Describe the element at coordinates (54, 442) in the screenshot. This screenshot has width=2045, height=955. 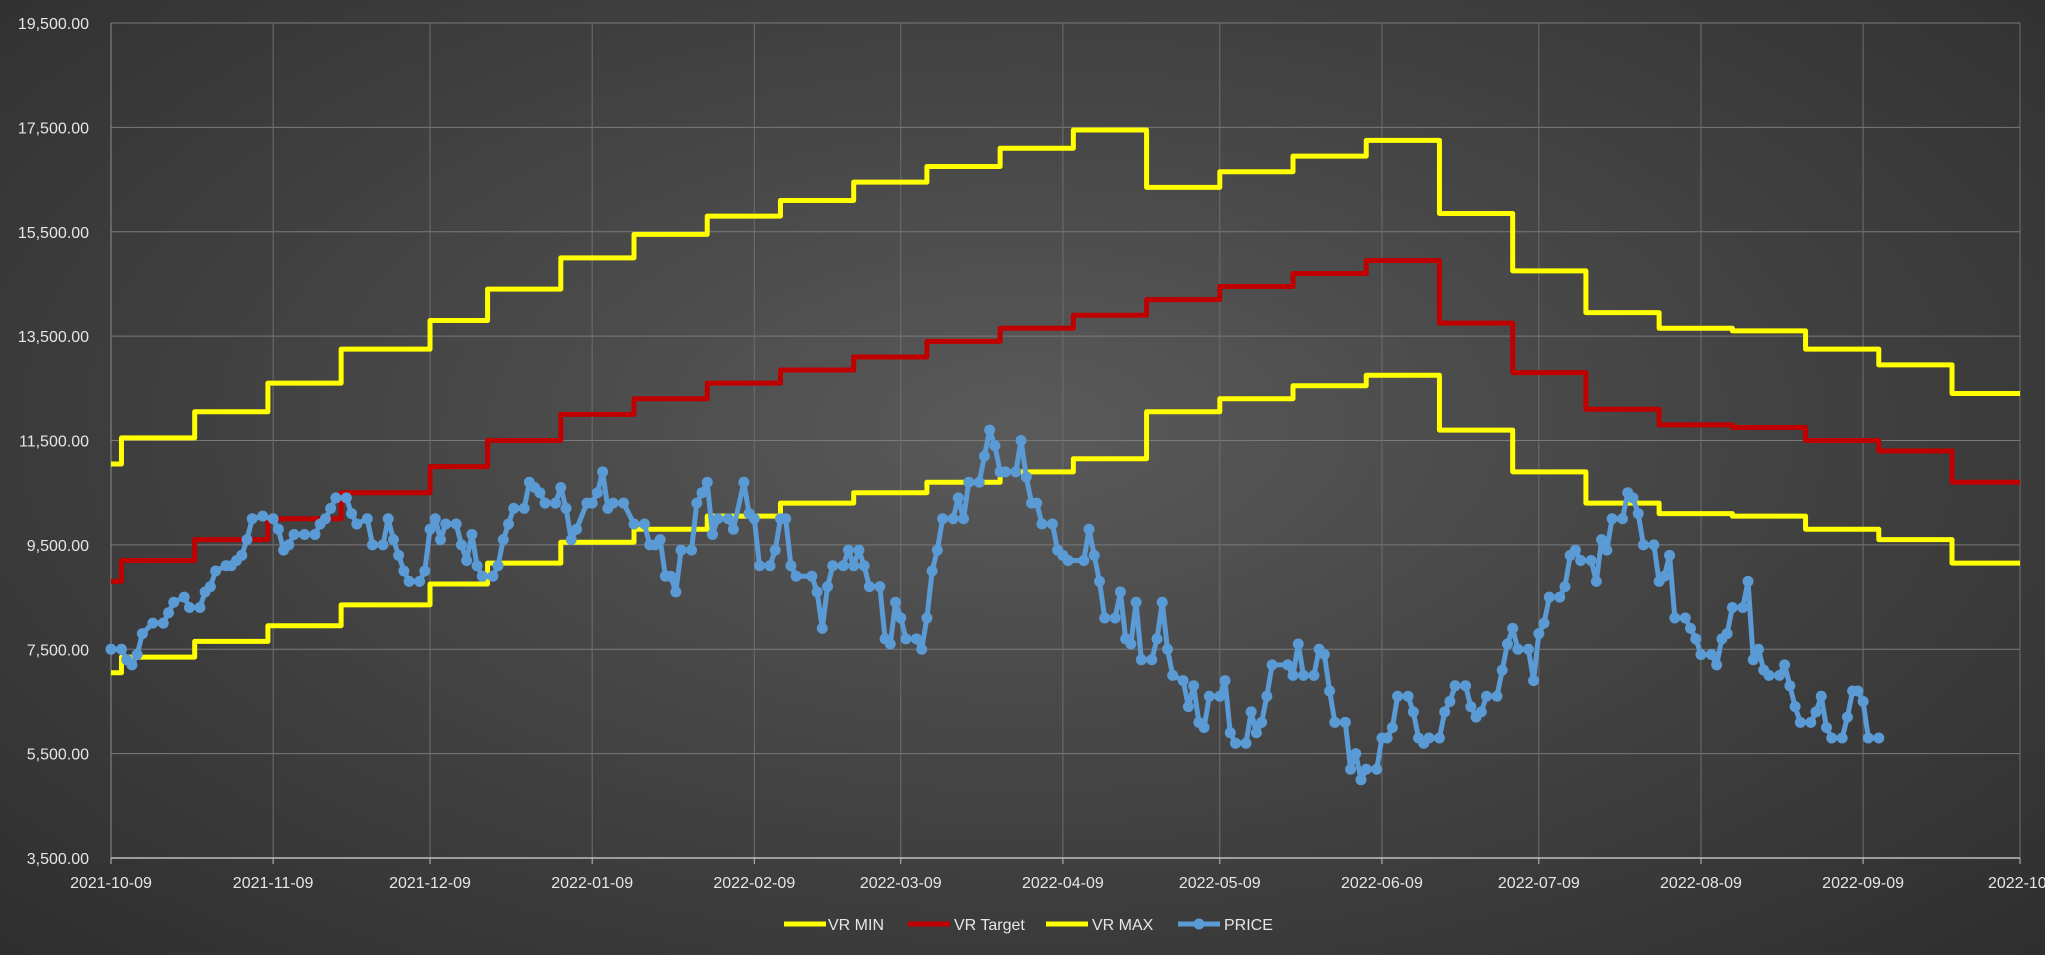
I see `y-tick-label: 11,500.00` at that location.